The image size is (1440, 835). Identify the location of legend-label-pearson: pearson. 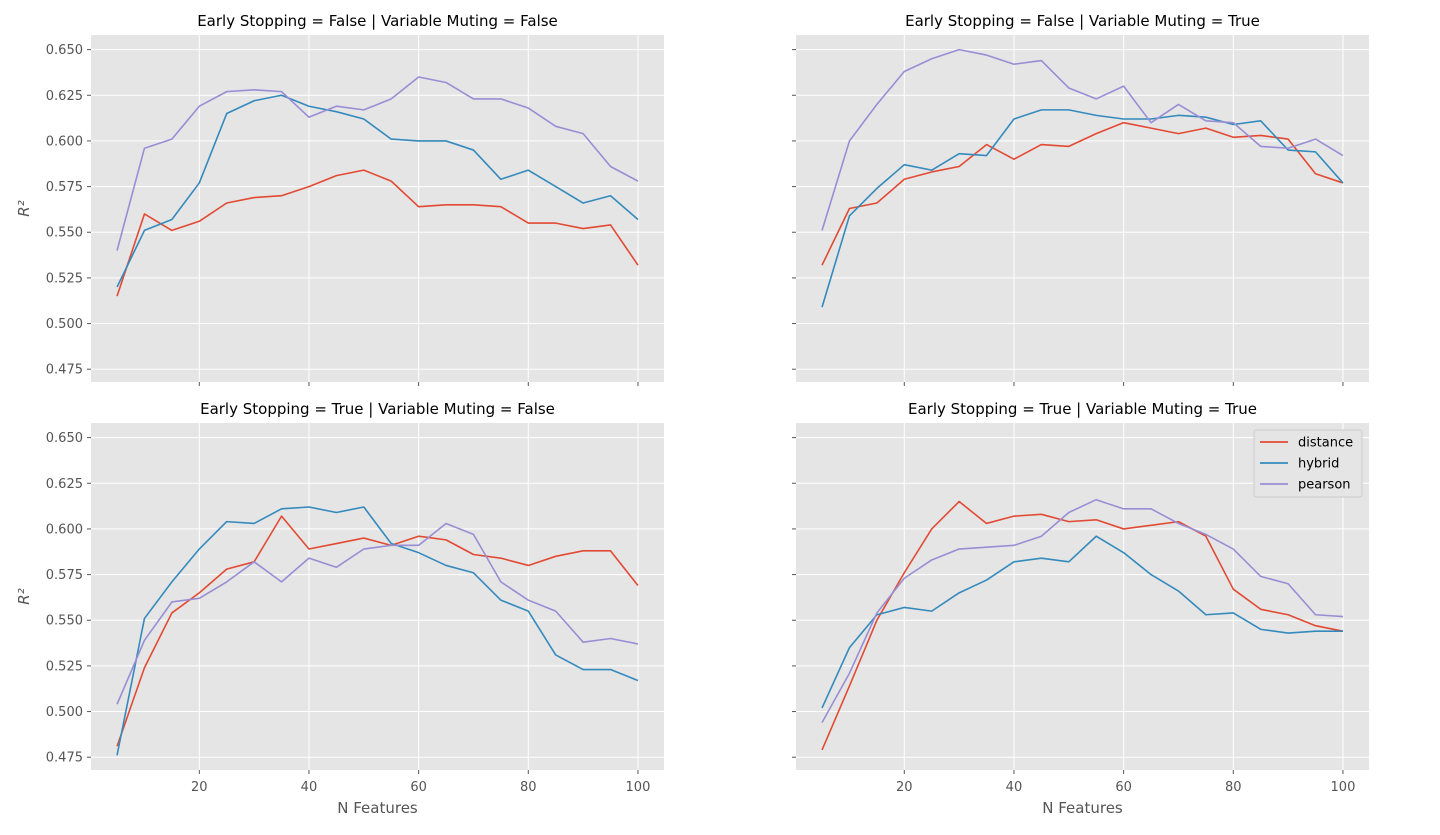
(1324, 485).